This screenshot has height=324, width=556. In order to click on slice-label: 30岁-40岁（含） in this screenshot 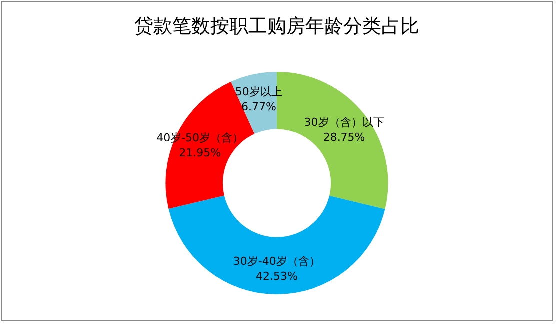, I will do `click(276, 261)`.